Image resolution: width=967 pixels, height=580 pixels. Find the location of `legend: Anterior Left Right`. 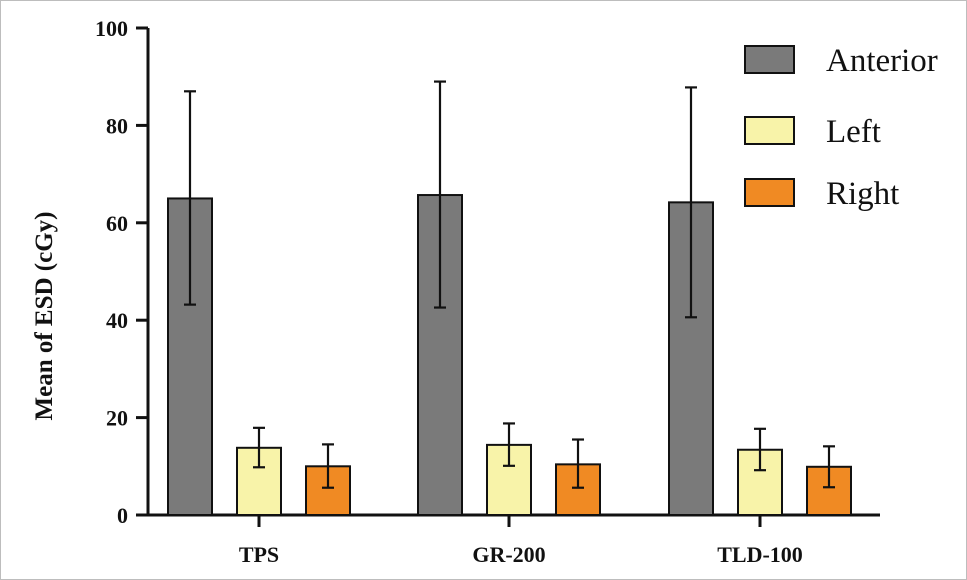

legend: Anterior Left Right is located at coordinates (841, 127).